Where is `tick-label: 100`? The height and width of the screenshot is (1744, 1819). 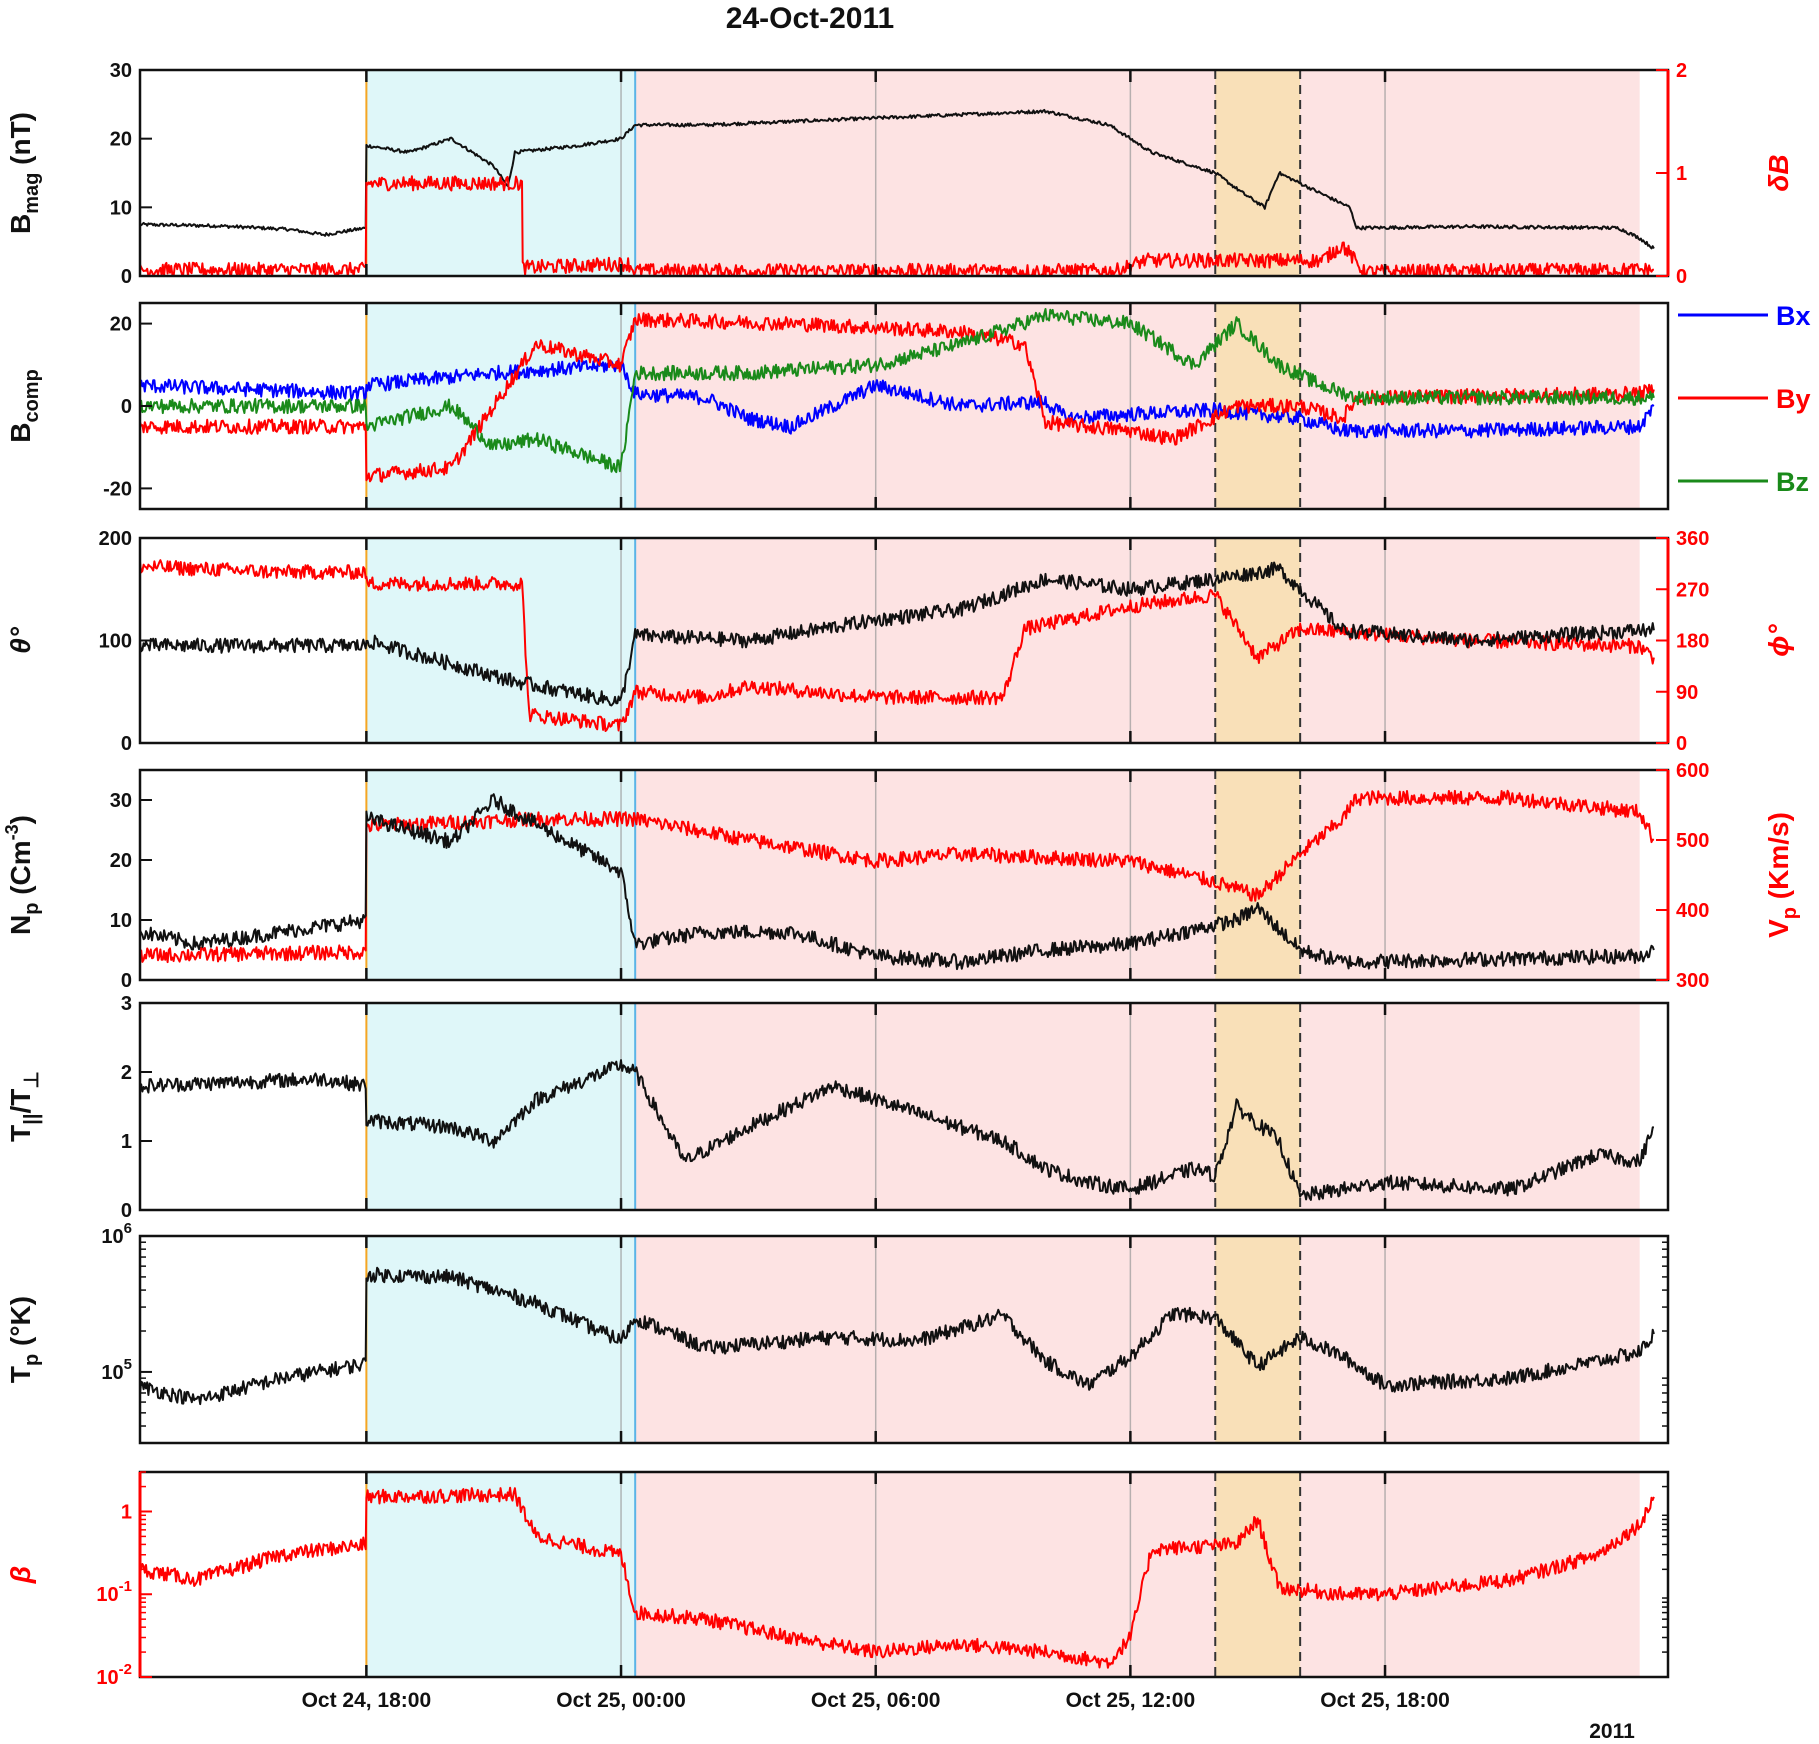
tick-label: 100 is located at coordinates (115, 642).